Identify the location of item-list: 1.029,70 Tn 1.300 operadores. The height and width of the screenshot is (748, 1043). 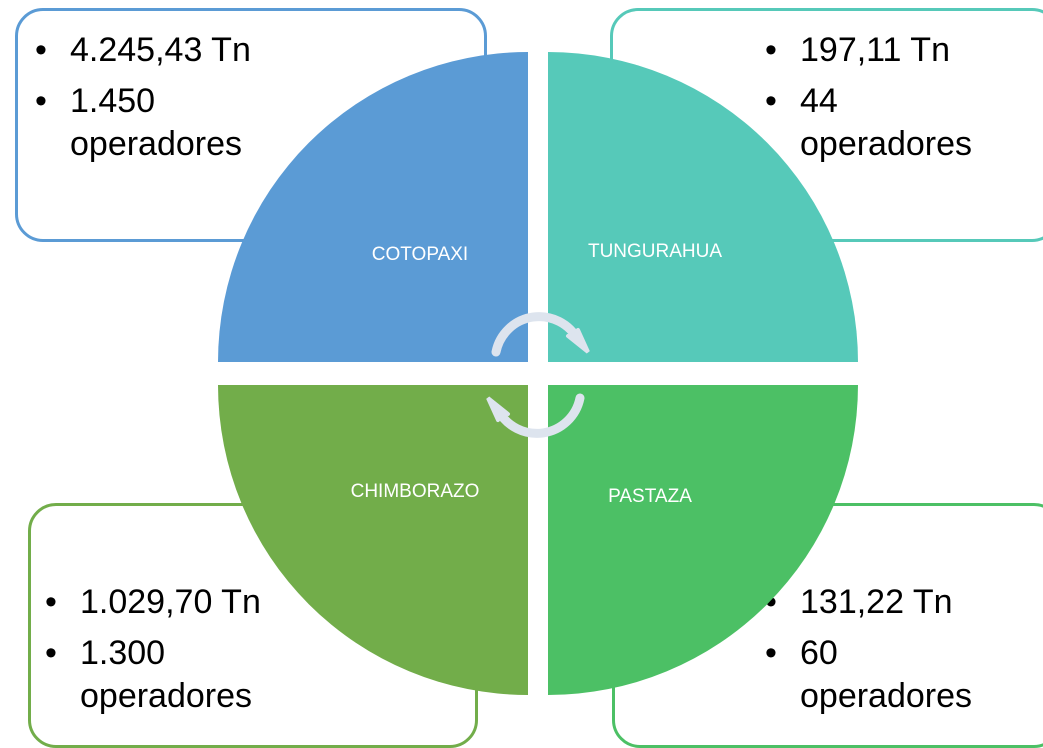
(165, 653).